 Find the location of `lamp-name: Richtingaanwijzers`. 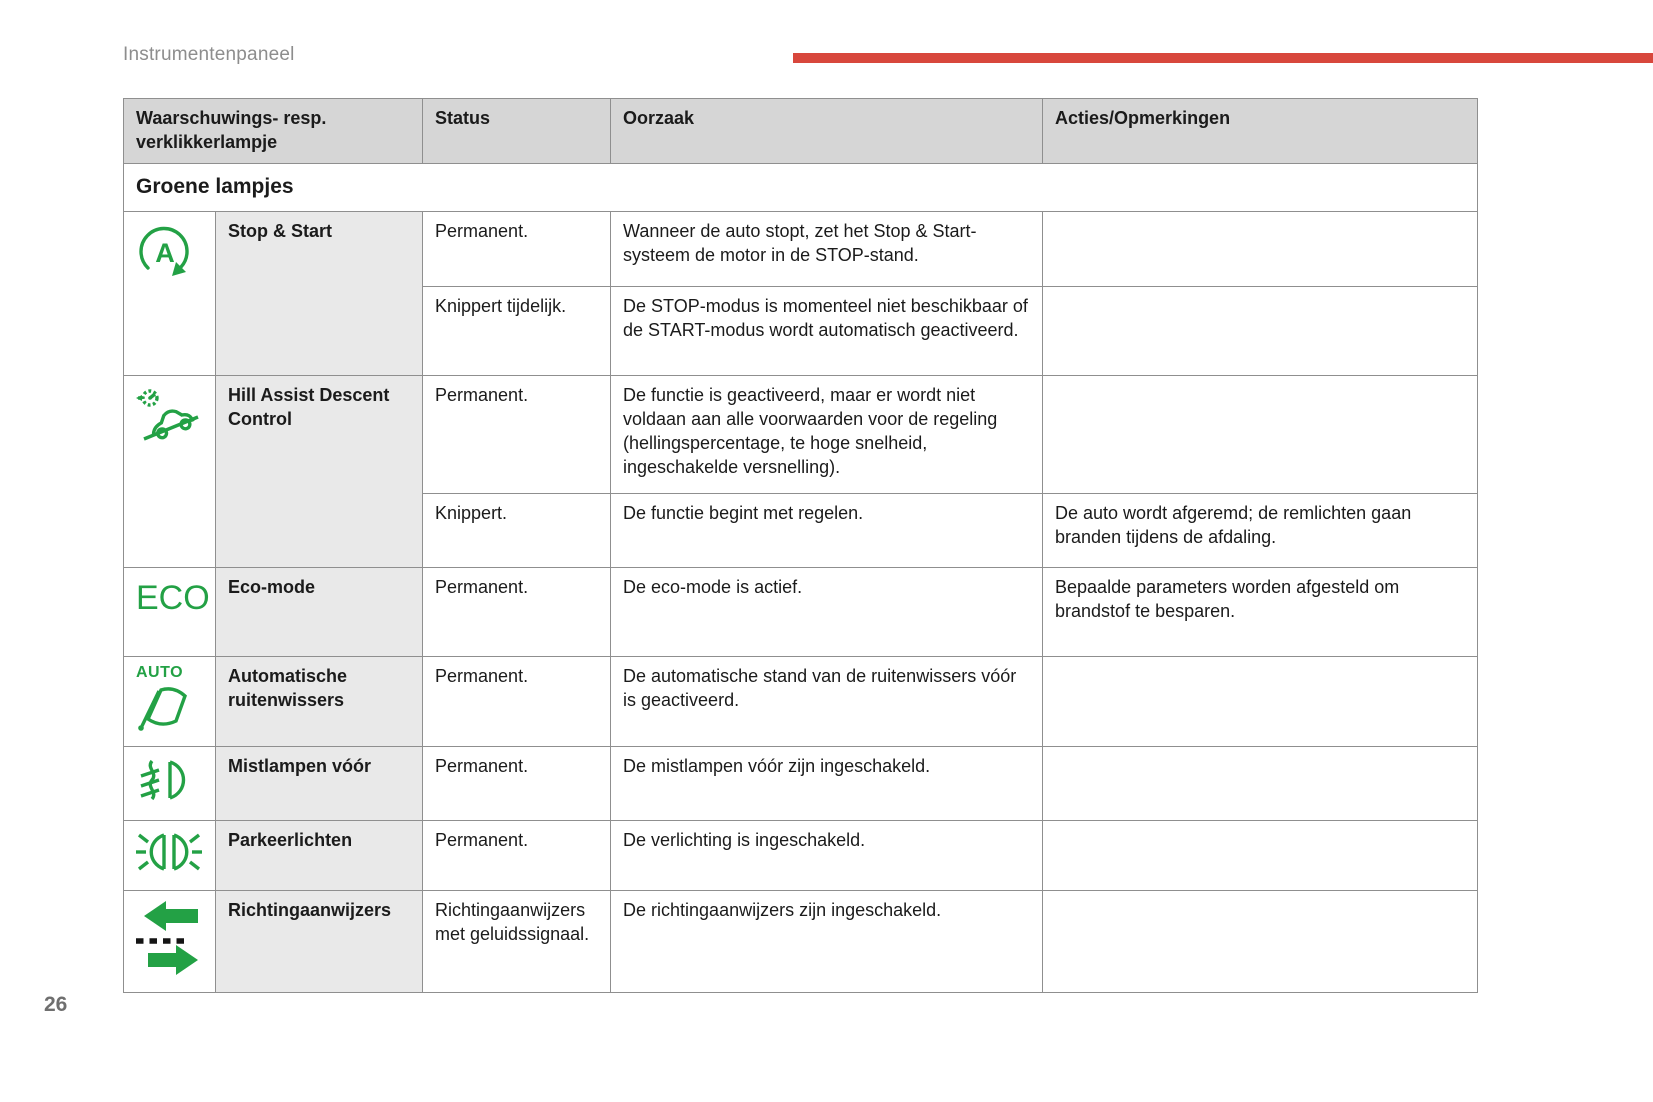

lamp-name: Richtingaanwijzers is located at coordinates (319, 941).